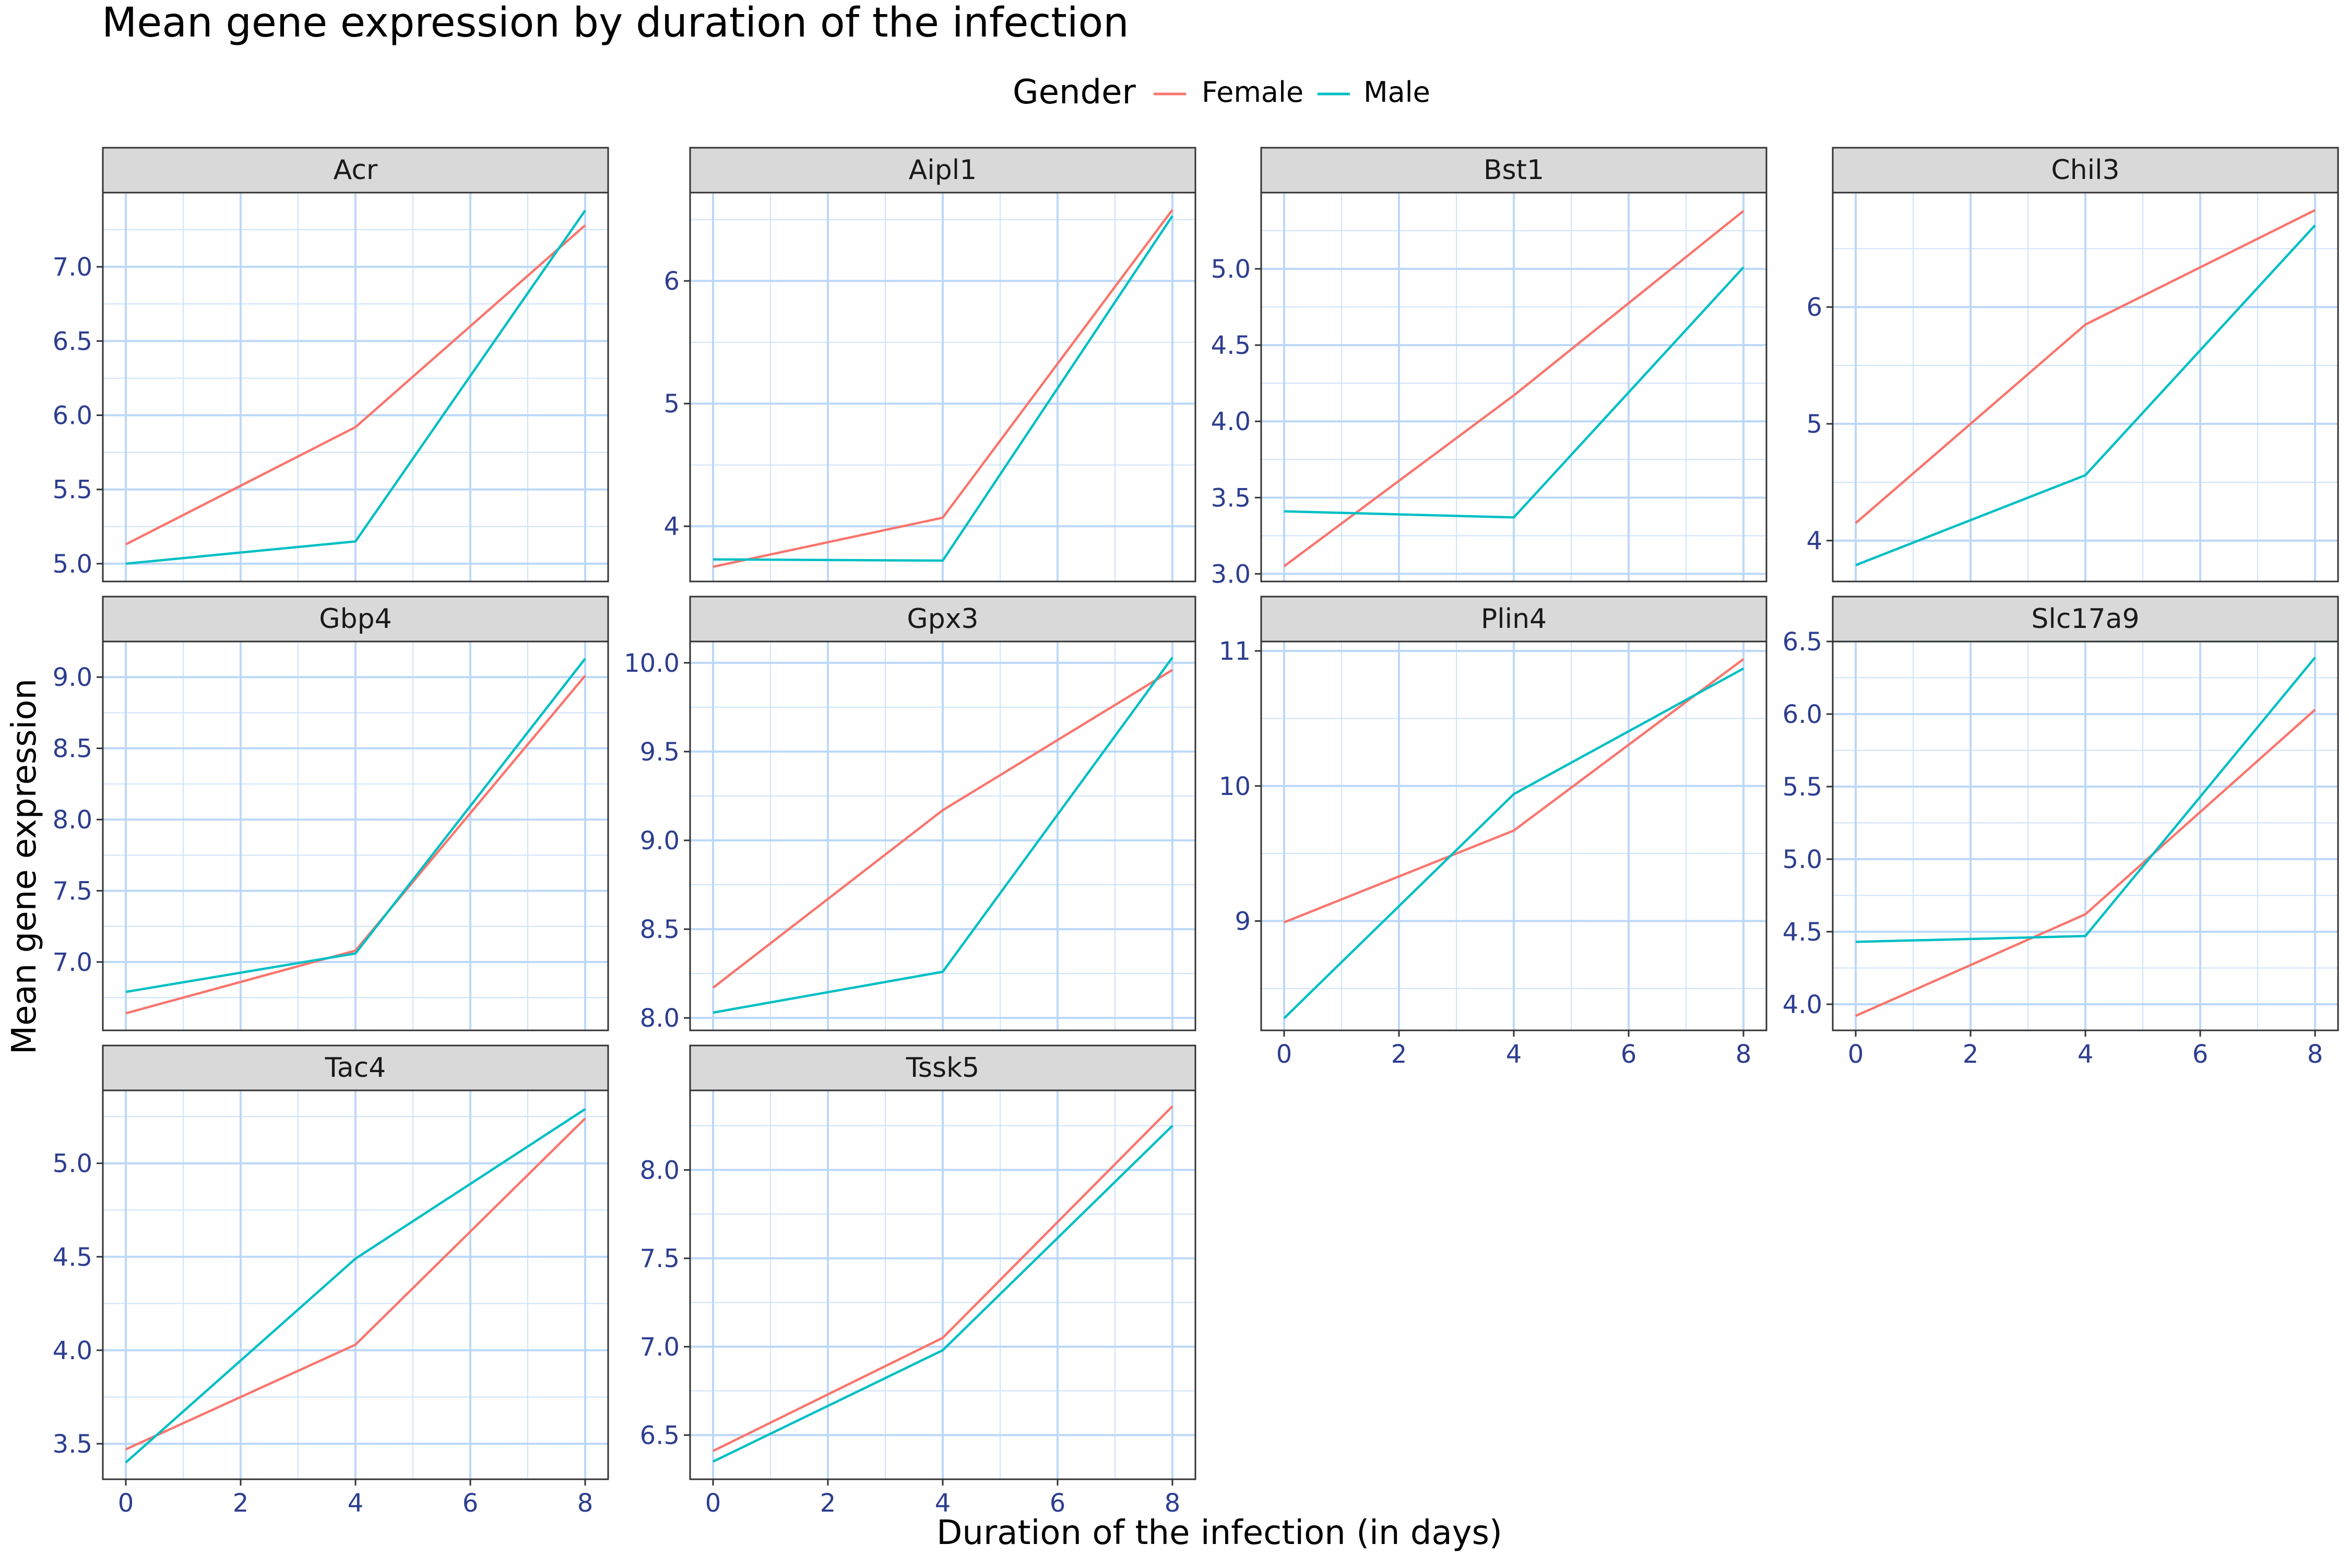 The height and width of the screenshot is (1568, 2349). Describe the element at coordinates (1396, 92) in the screenshot. I see `legend-label-male: Male` at that location.